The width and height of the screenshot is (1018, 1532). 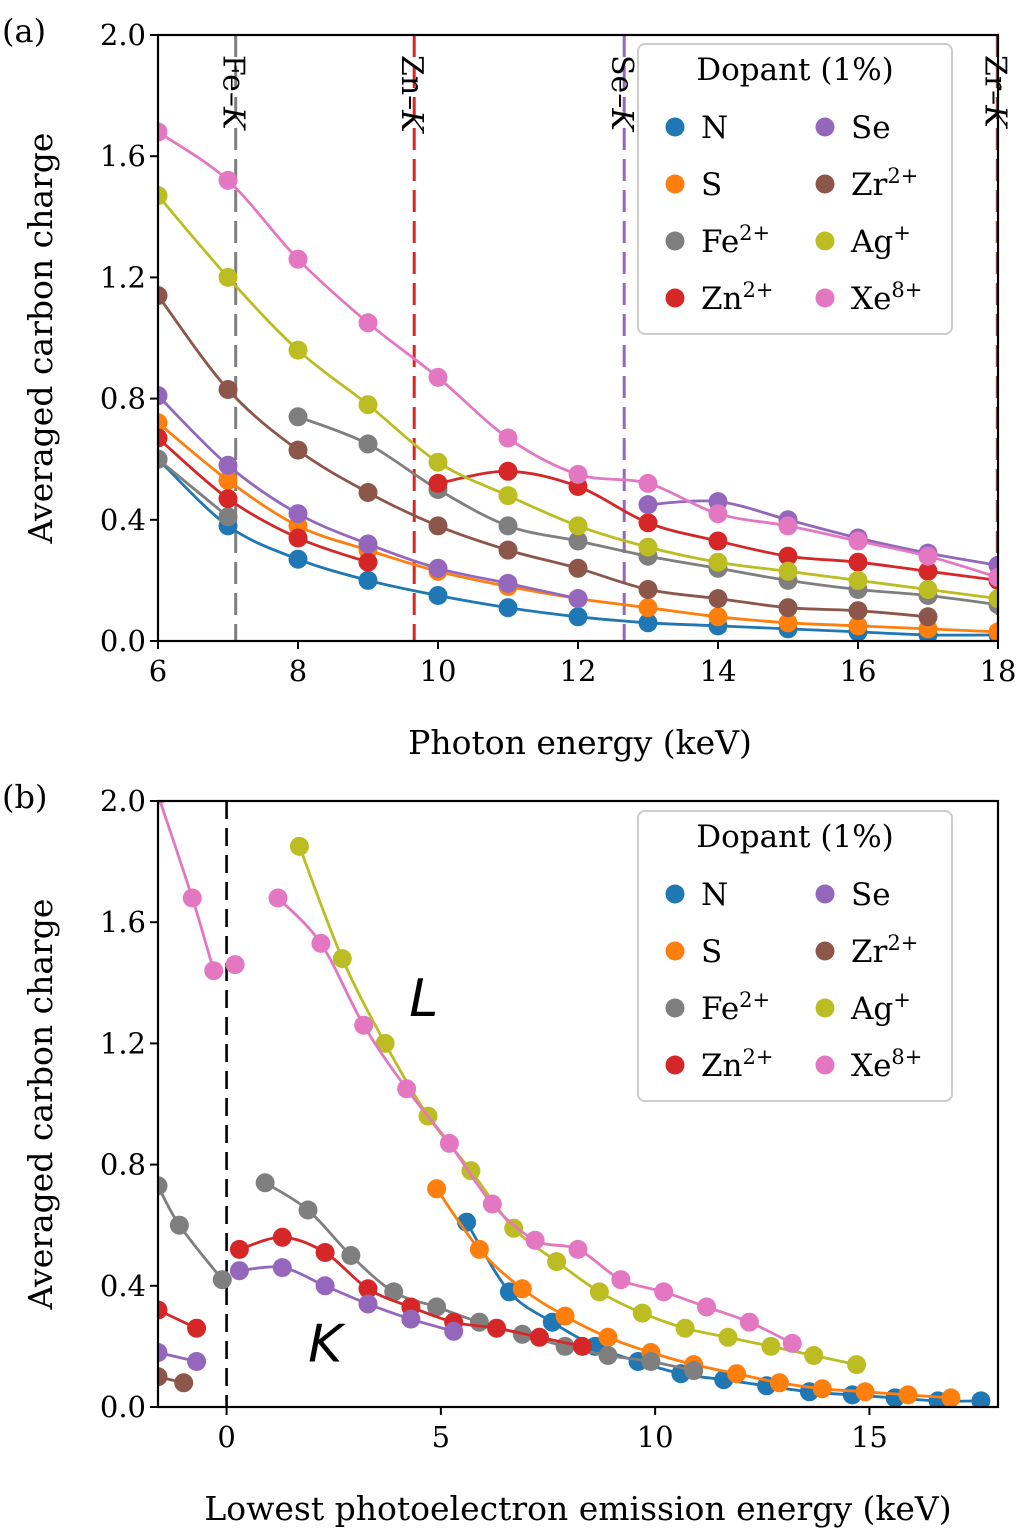 I want to click on legend-entry-se-text: Se, so click(x=871, y=895).